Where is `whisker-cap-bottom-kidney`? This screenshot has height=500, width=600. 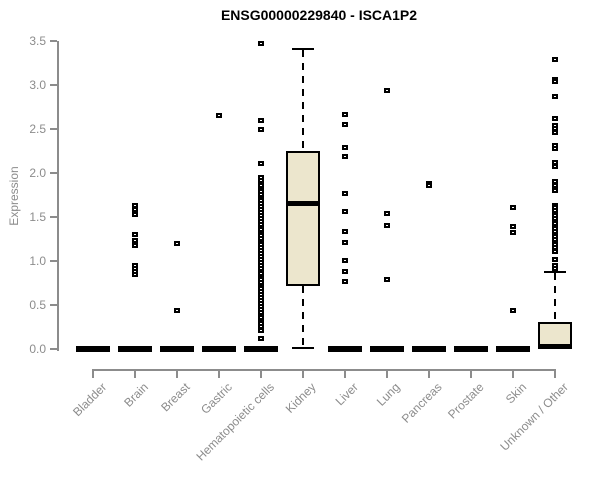 whisker-cap-bottom-kidney is located at coordinates (303, 348).